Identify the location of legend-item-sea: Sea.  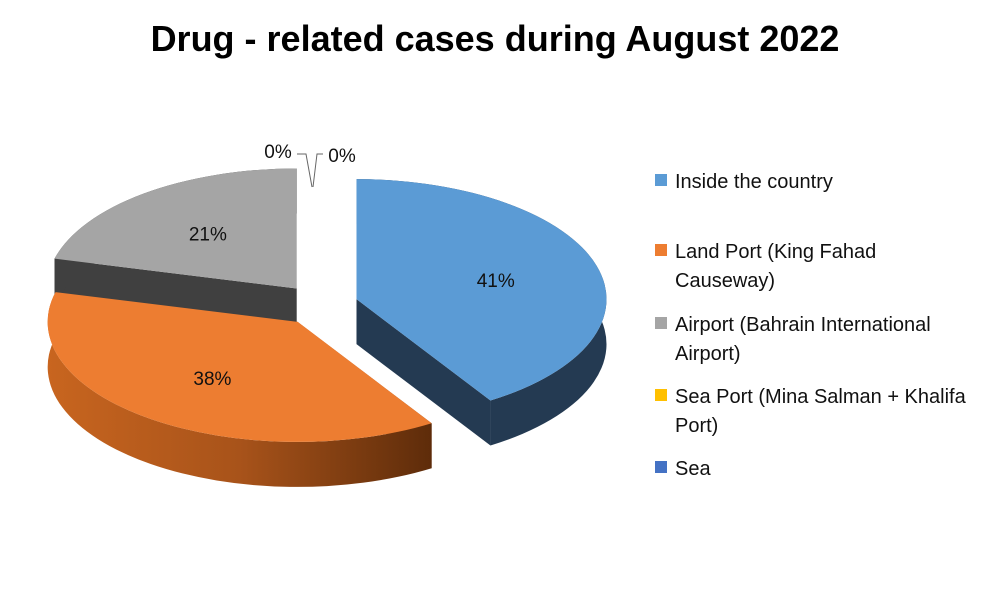
(683, 469).